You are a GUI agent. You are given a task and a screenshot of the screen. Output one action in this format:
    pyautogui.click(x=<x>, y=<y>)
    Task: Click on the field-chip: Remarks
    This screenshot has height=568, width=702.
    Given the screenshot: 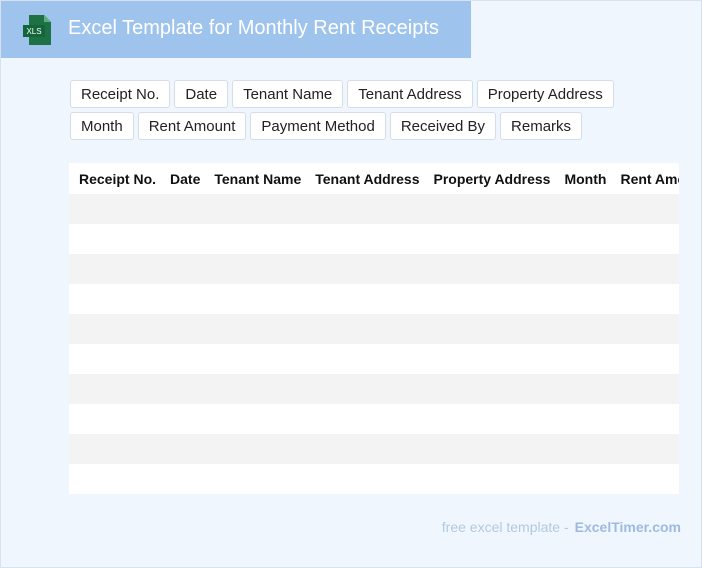 What is the action you would take?
    pyautogui.click(x=541, y=126)
    